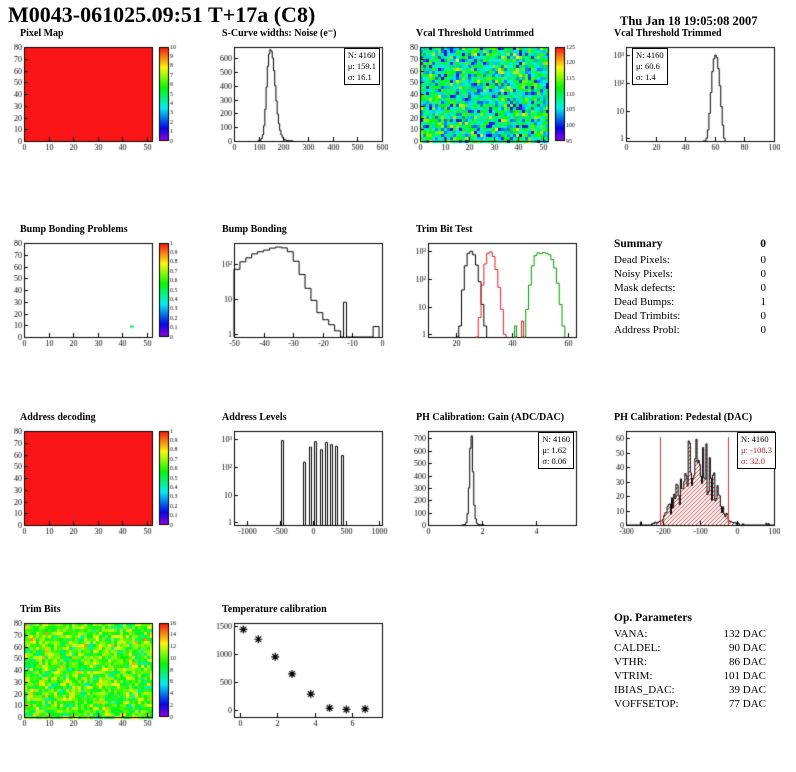 Image resolution: width=796 pixels, height=772 pixels. What do you see at coordinates (646, 704) in the screenshot?
I see `op-parameter-label: VOFFSETOP:` at bounding box center [646, 704].